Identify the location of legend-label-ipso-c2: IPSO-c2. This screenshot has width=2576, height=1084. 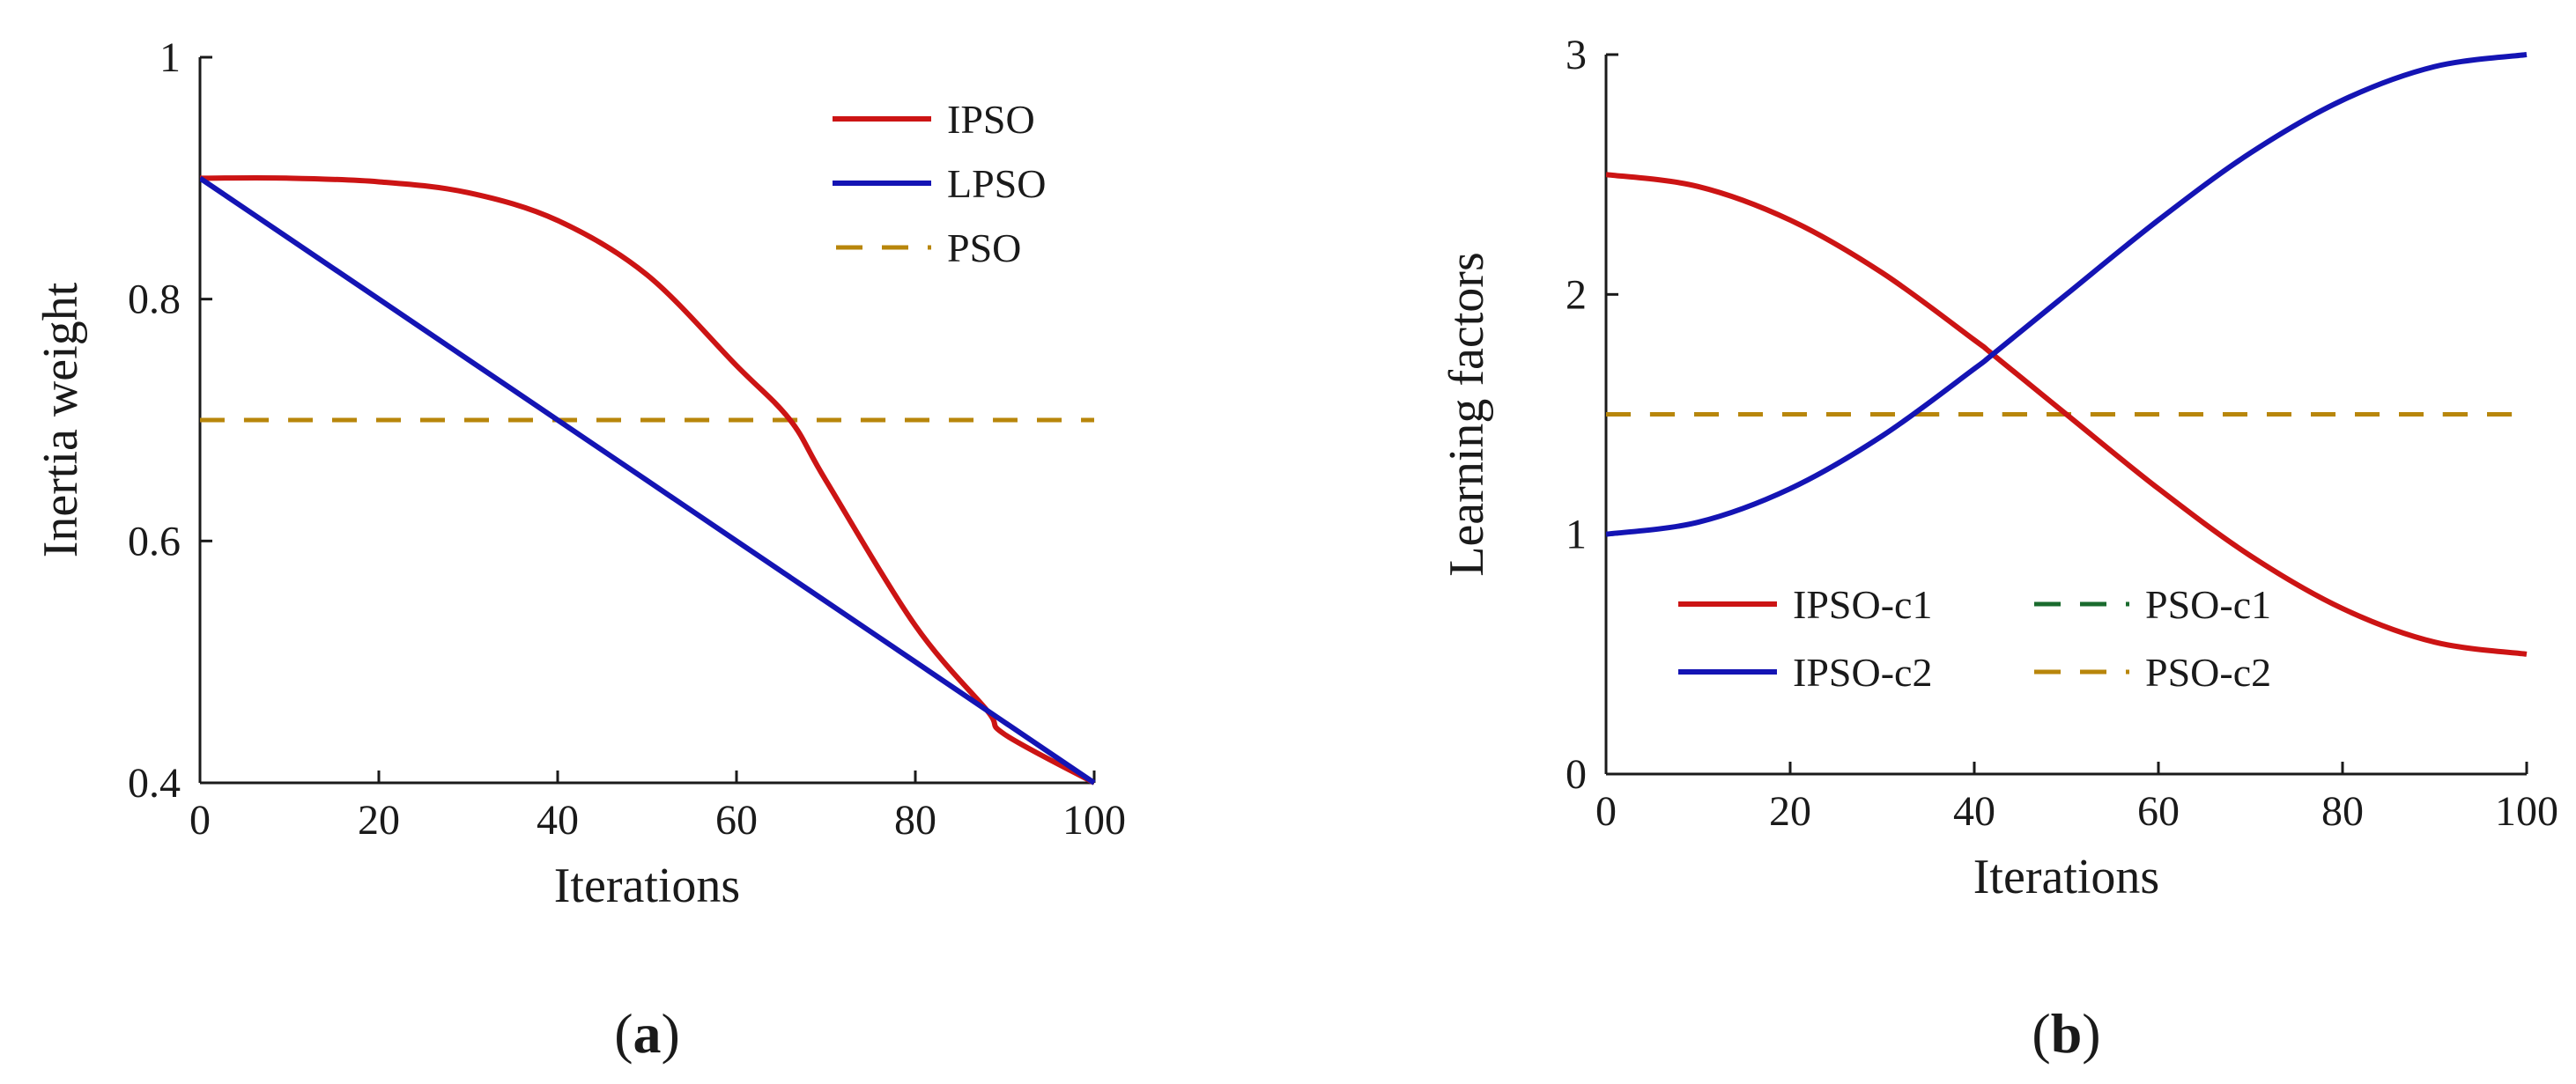
(1863, 672).